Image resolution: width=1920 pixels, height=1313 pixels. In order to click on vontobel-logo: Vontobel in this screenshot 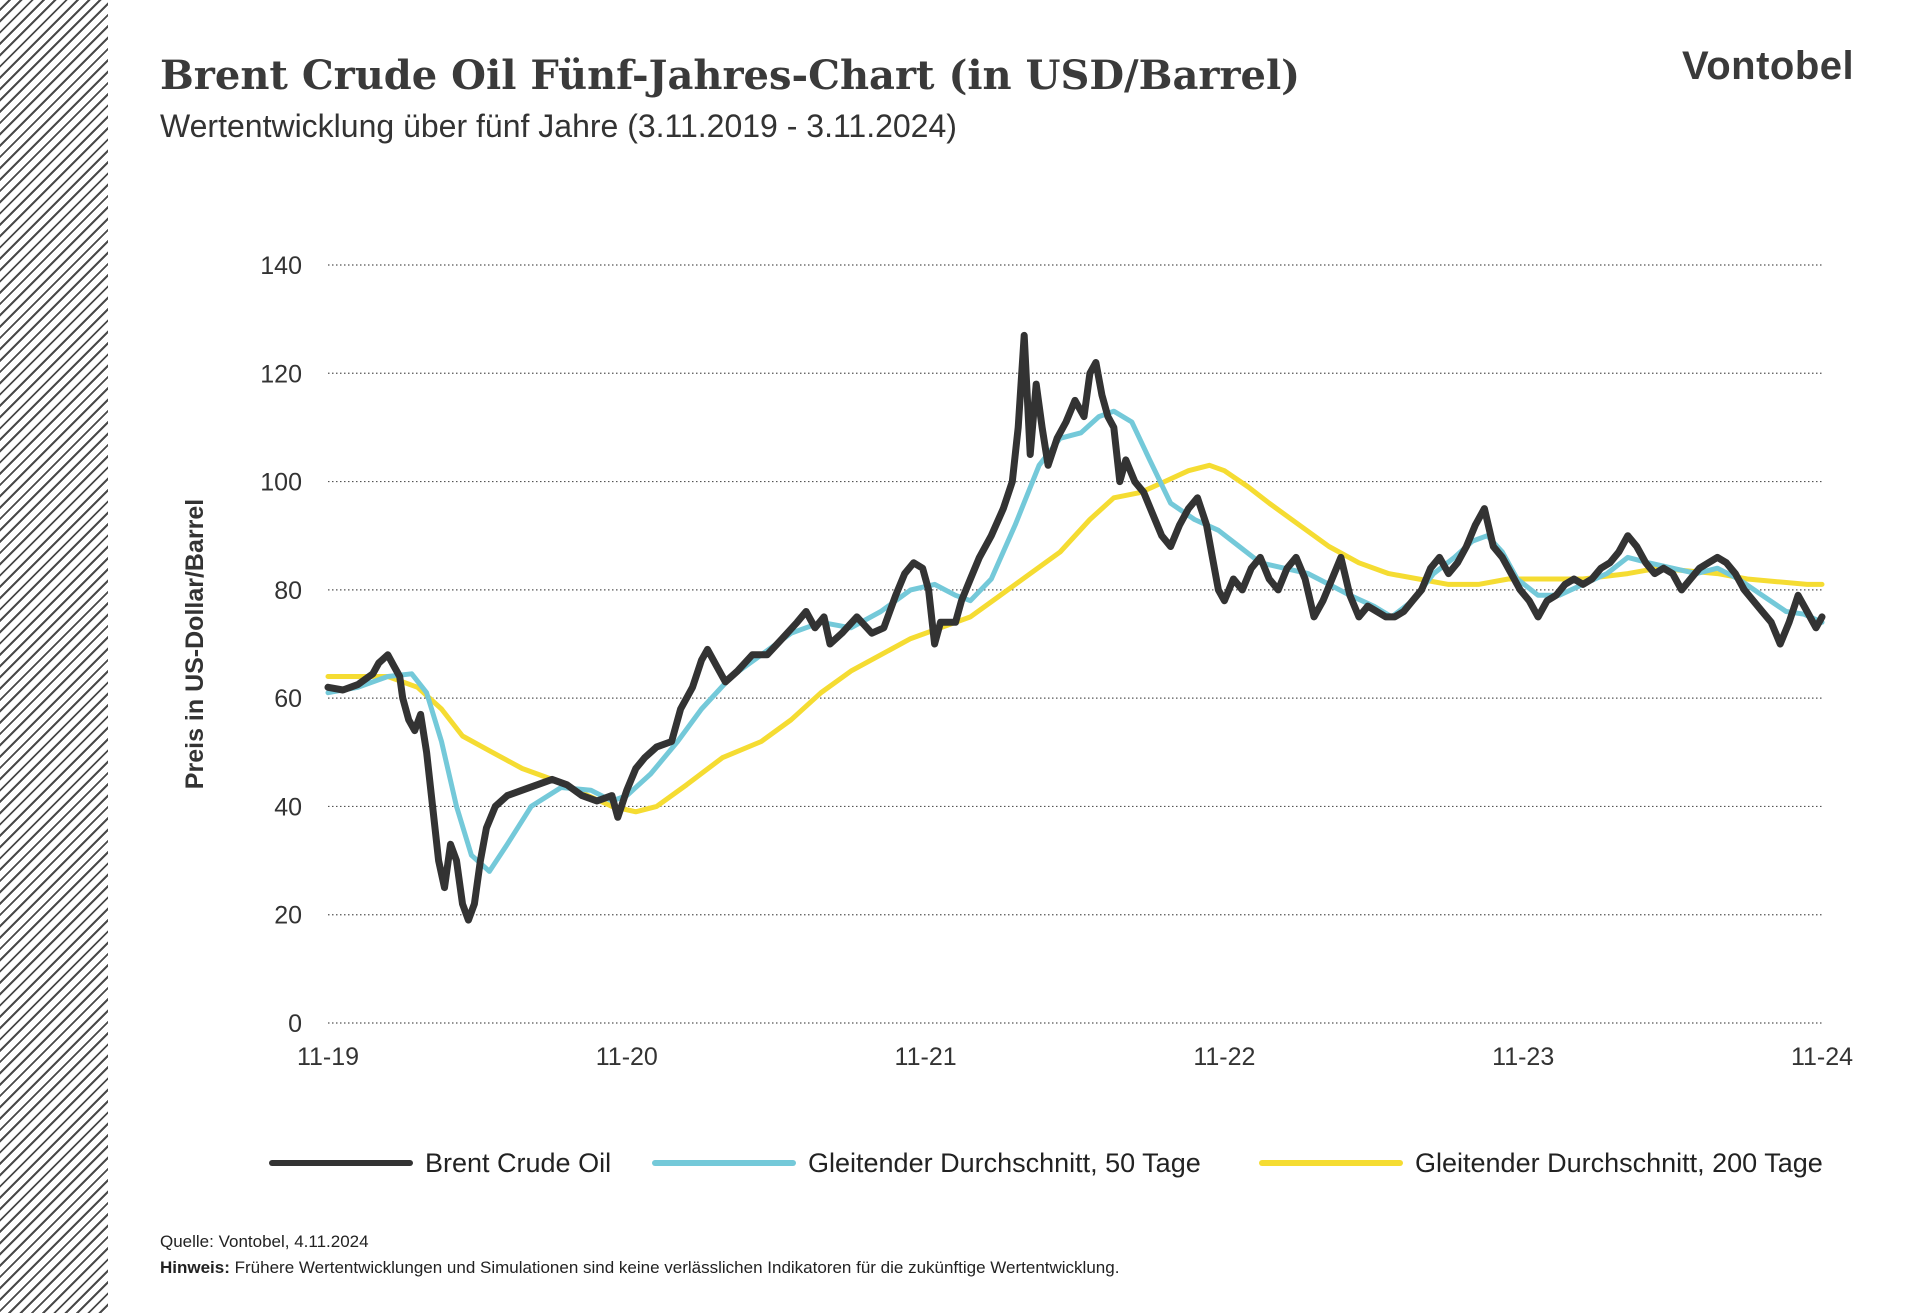, I will do `click(1768, 66)`.